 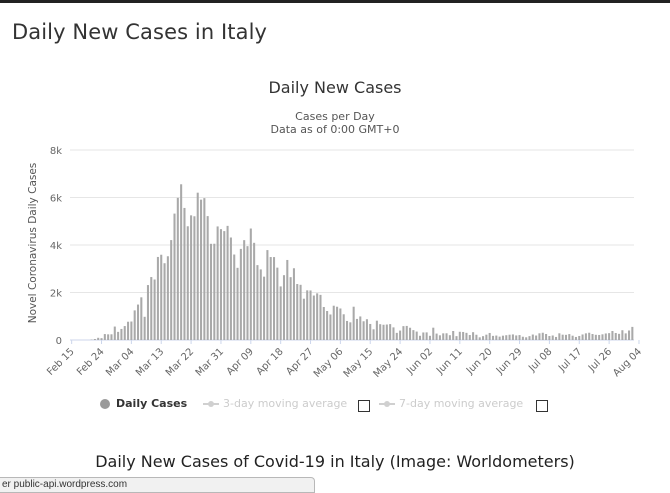 What do you see at coordinates (61, 362) in the screenshot?
I see `x-tick-label: Feb 15` at bounding box center [61, 362].